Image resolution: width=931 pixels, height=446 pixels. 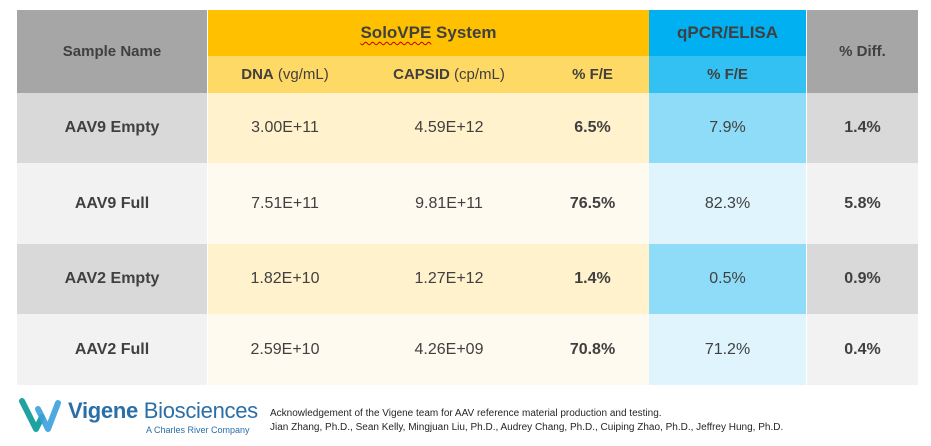 I want to click on logo-name-rest: Biosciences, so click(x=197, y=410).